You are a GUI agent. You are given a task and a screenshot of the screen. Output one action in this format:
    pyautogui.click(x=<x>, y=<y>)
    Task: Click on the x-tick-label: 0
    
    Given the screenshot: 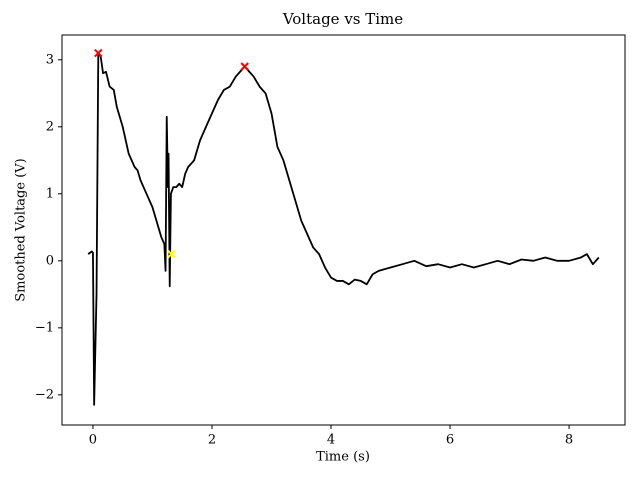 What is the action you would take?
    pyautogui.click(x=93, y=440)
    